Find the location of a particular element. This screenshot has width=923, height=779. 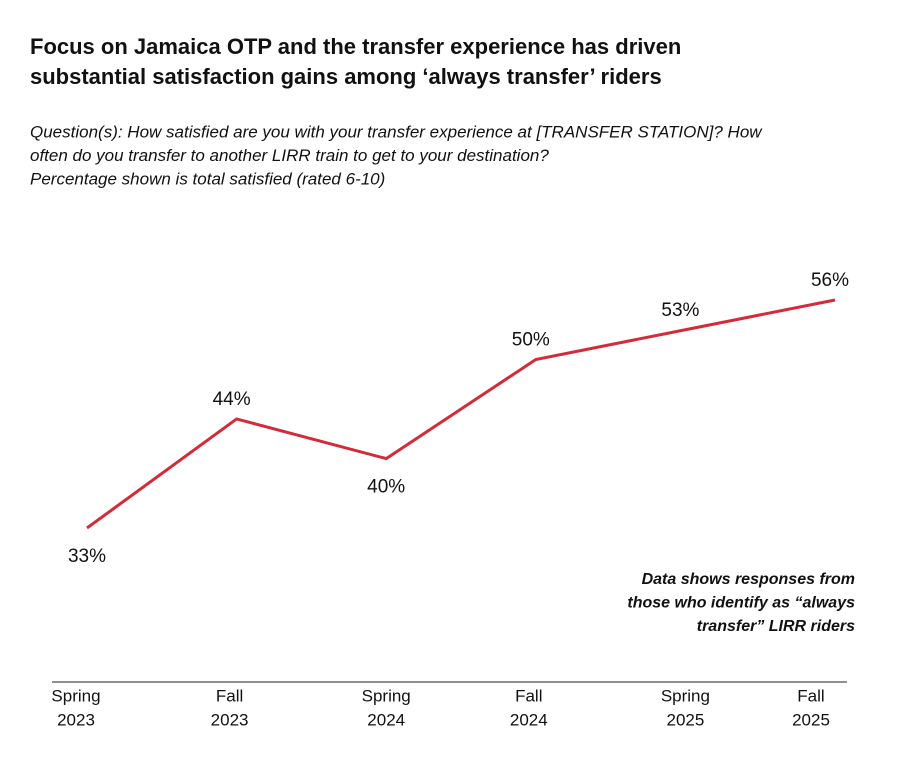

data-label: 40% is located at coordinates (386, 487).